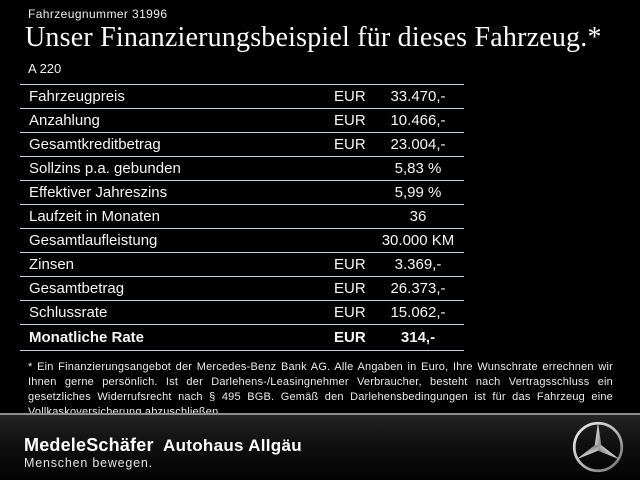  I want to click on row-value-area: EUR 23.004,-, so click(399, 144).